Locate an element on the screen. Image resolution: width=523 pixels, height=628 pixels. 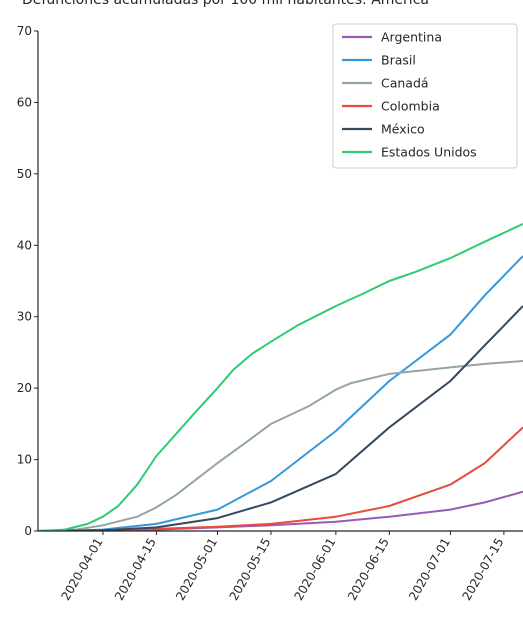
x-tick-label: 2020-07-01 is located at coordinates (429, 569).